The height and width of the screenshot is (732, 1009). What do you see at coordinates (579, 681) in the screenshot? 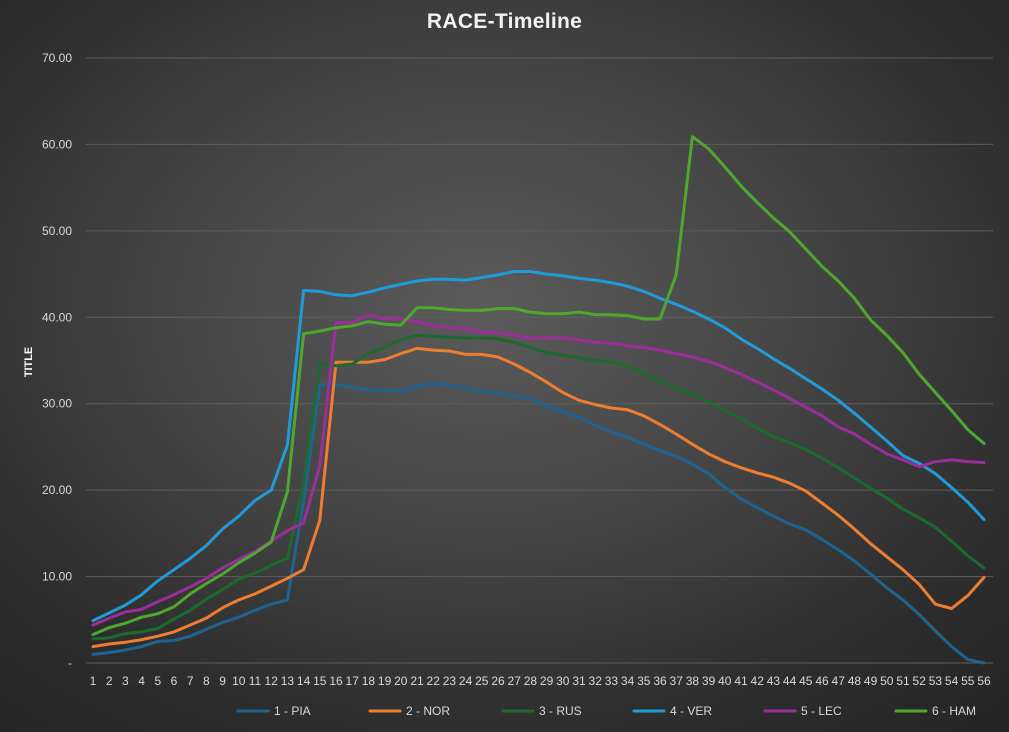
I see `x-tick-label: 31` at bounding box center [579, 681].